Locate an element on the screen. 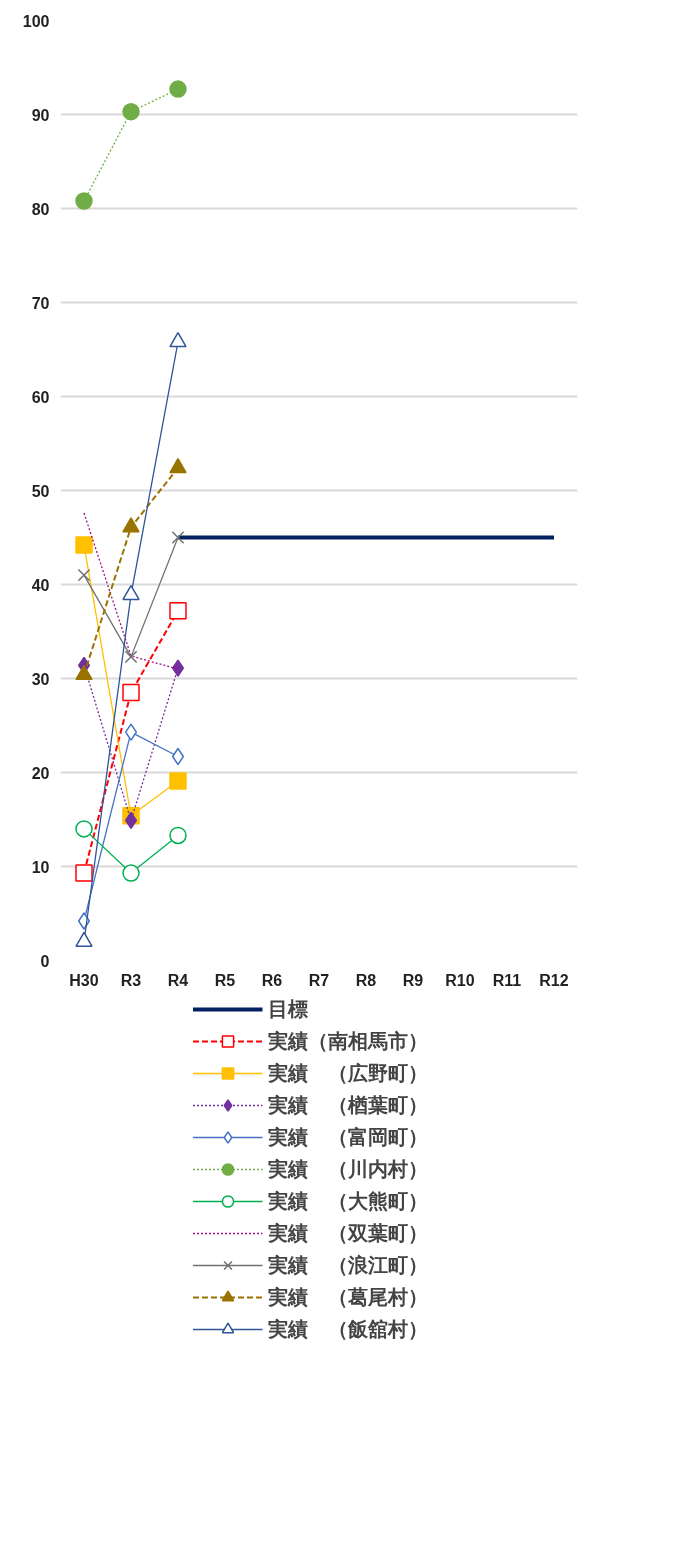 This screenshot has width=676, height=1555. x-tick-label: H30 is located at coordinates (84, 980).